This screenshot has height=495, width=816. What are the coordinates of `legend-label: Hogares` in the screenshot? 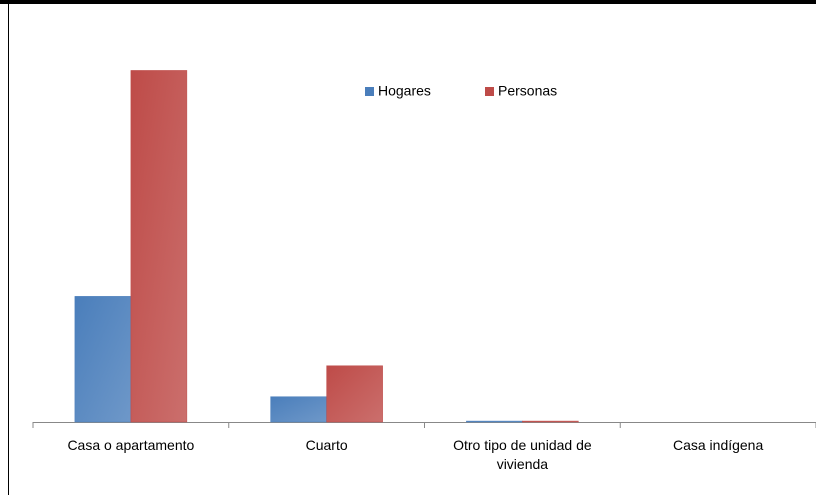 It's located at (404, 91).